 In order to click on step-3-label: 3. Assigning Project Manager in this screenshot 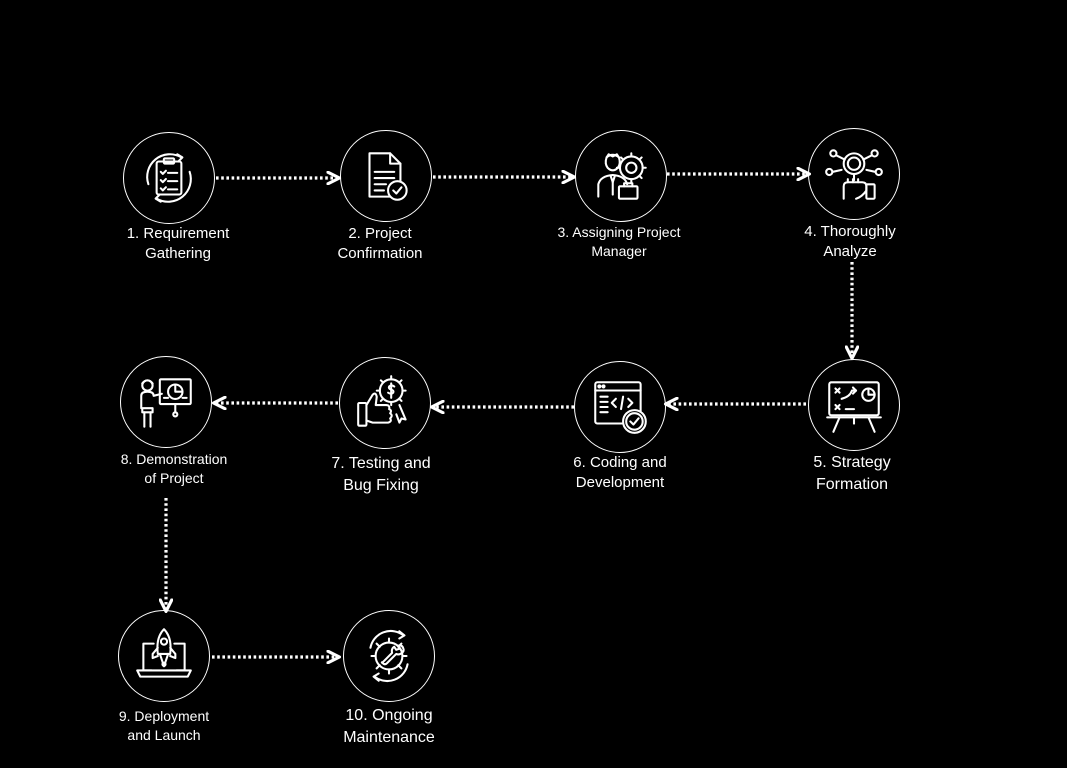, I will do `click(619, 241)`.